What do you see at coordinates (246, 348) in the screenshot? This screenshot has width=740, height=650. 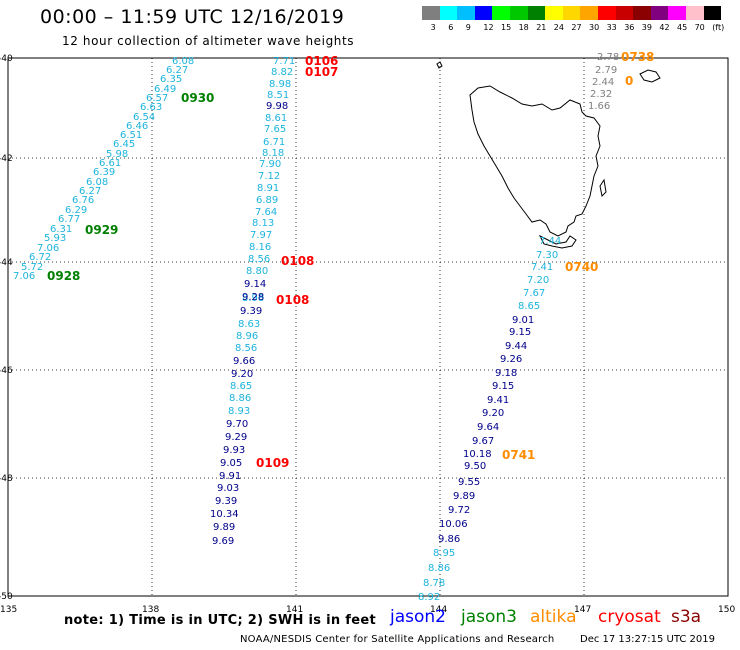 I see `wave-height-value: 8.56` at bounding box center [246, 348].